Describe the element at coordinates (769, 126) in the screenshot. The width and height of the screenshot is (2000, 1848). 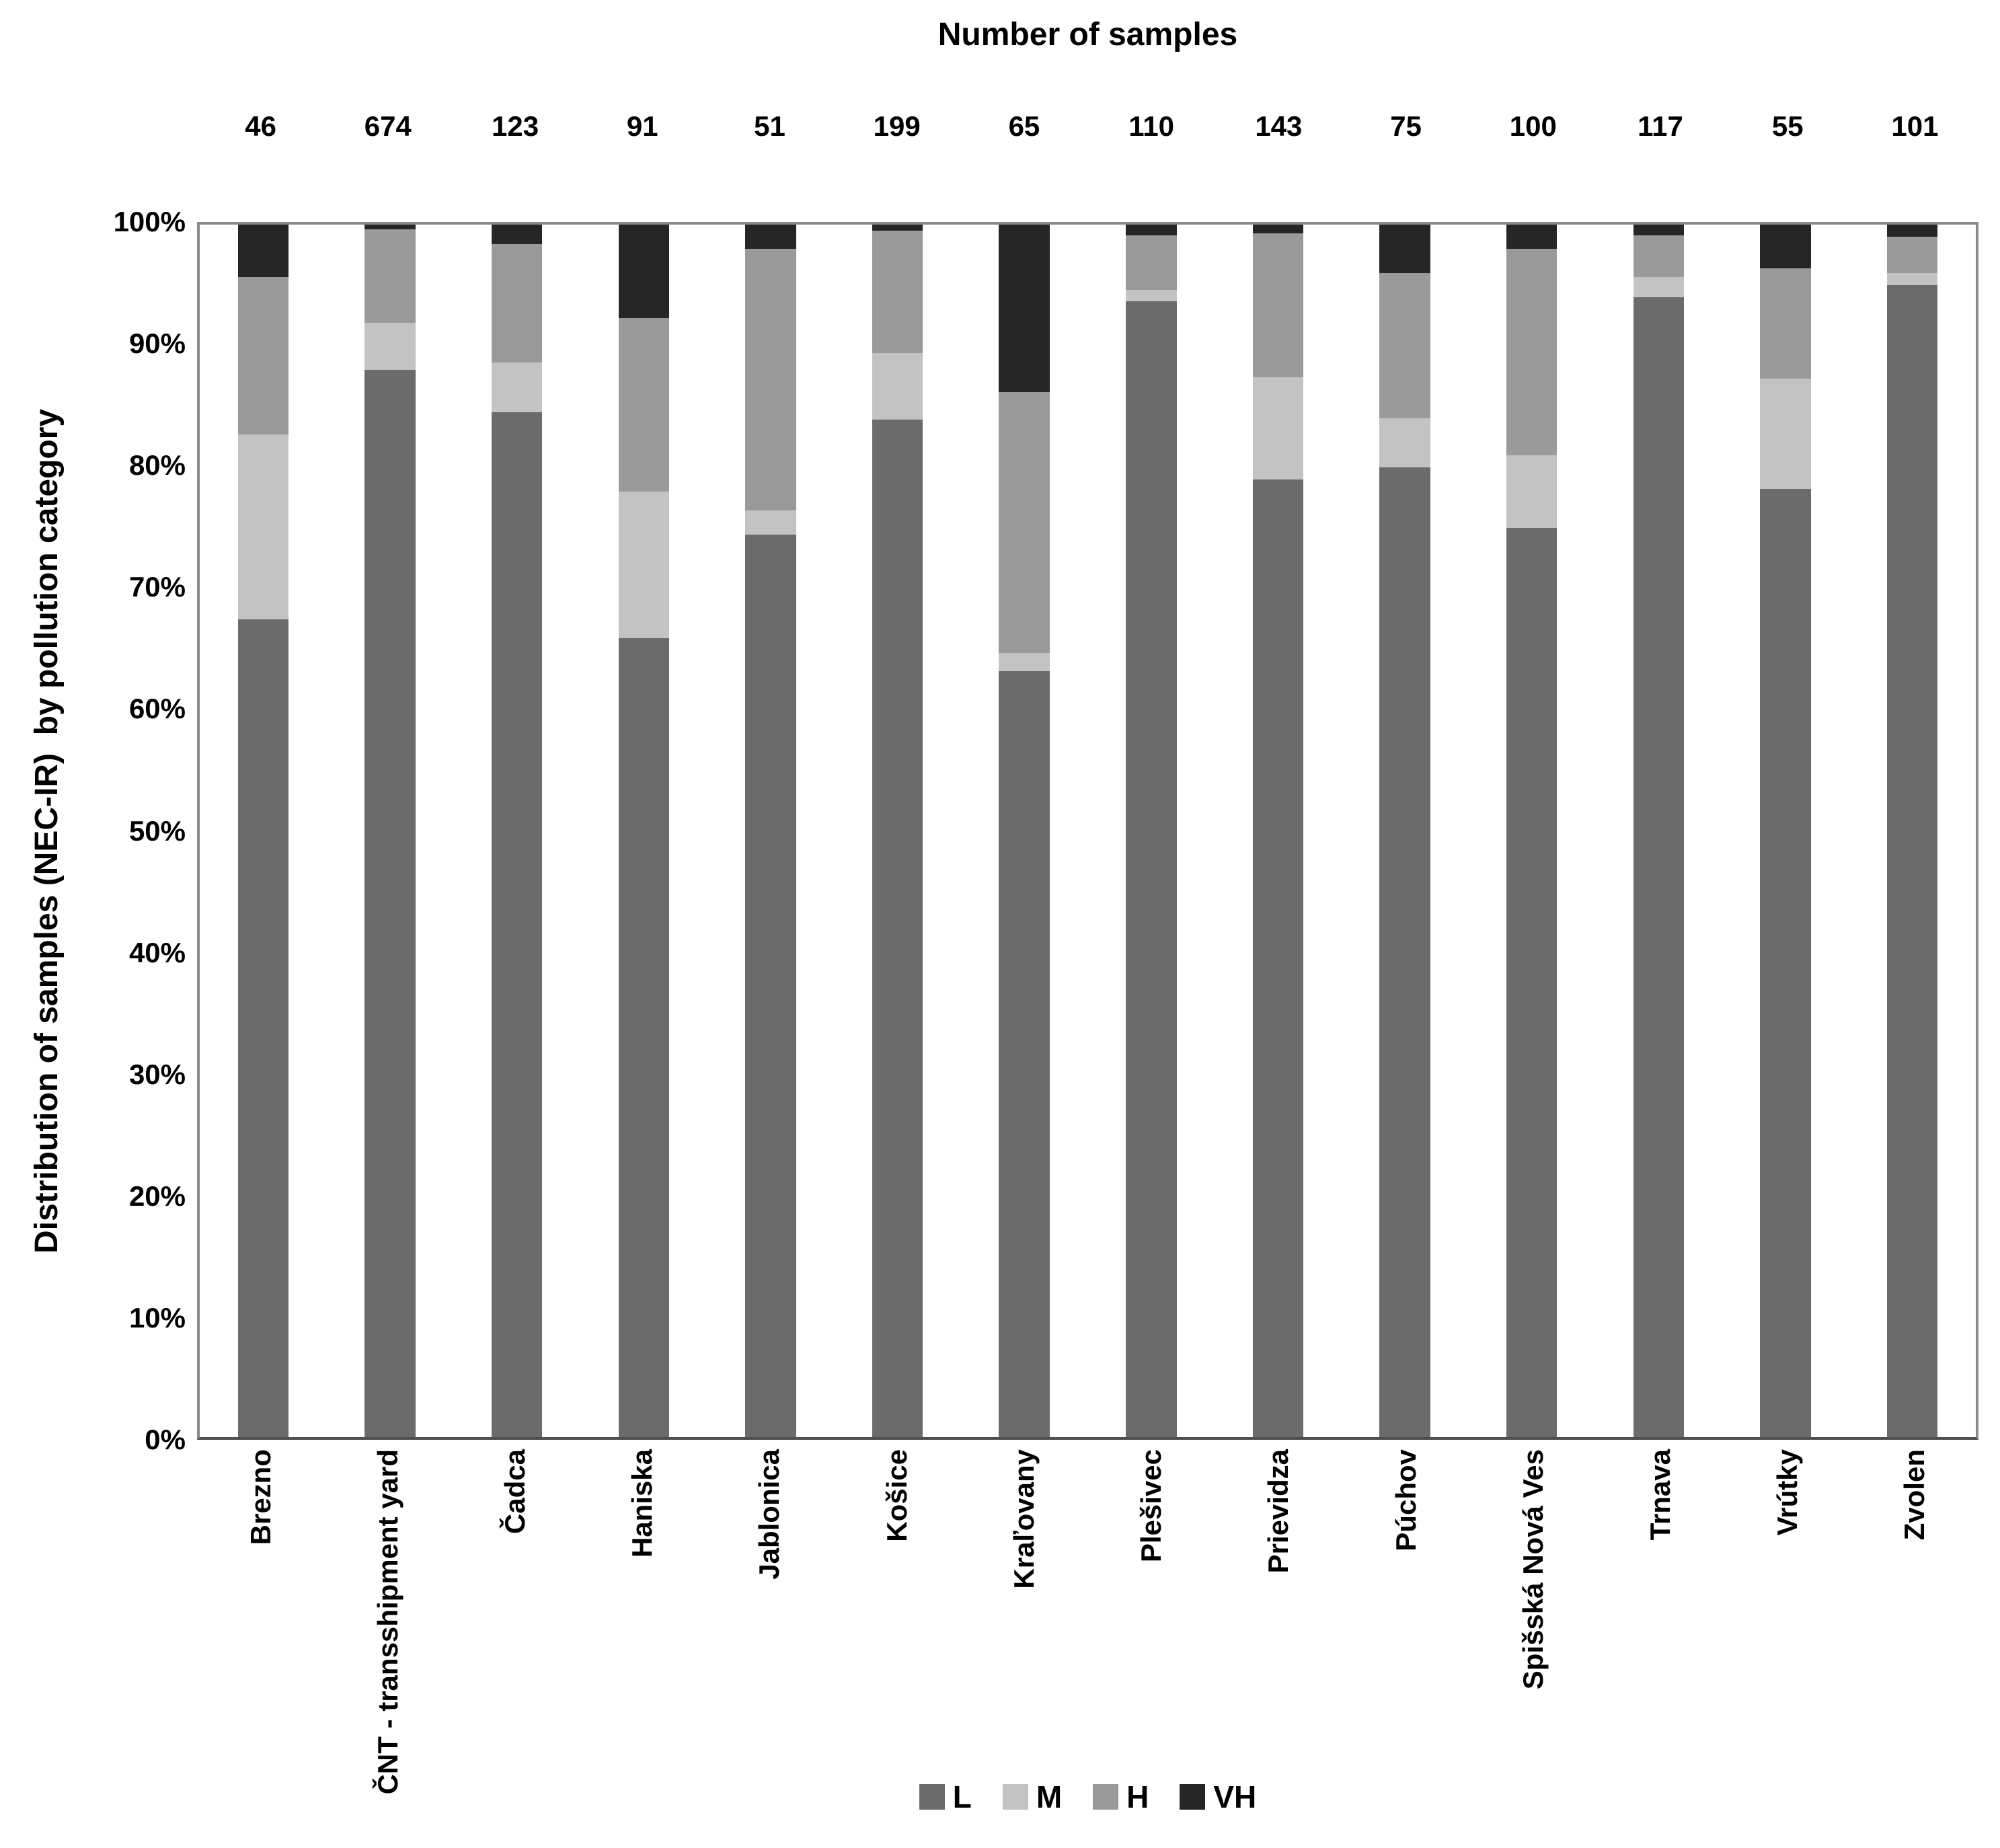
I see `sample-count: 51` at that location.